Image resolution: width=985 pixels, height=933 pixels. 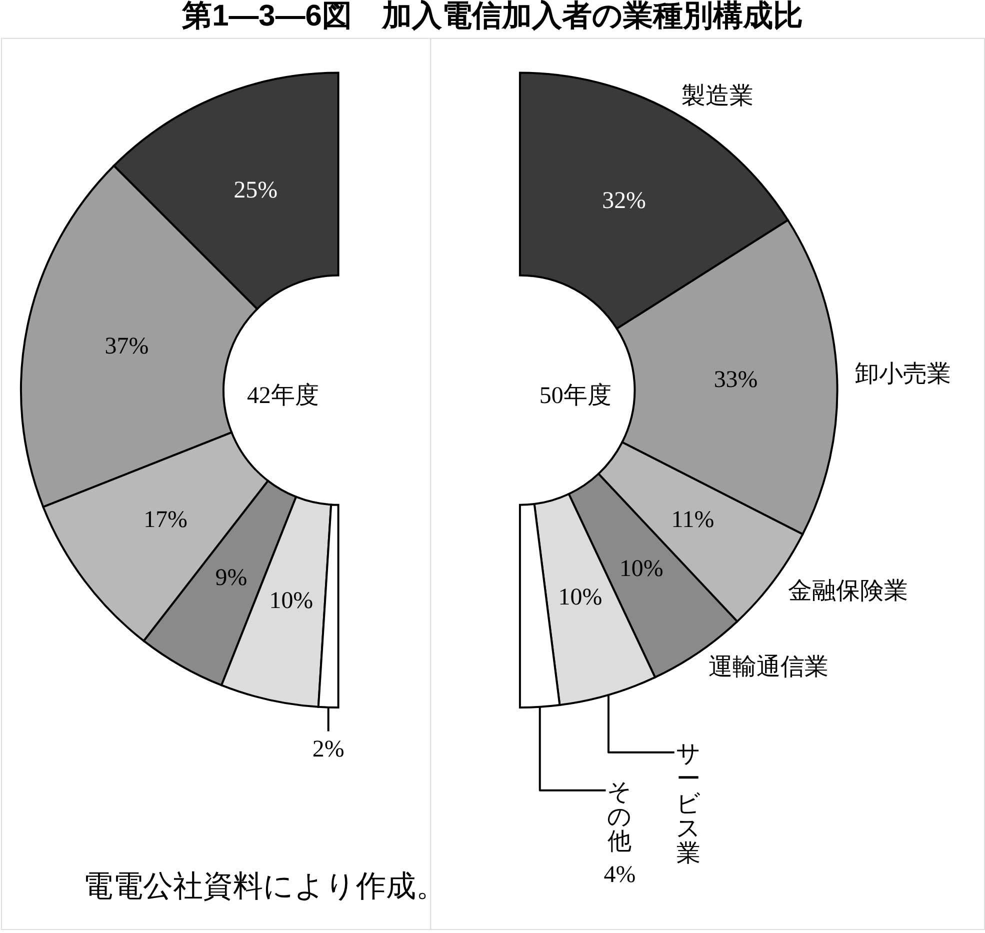 What do you see at coordinates (282, 396) in the screenshot?
I see `text: 42年度` at bounding box center [282, 396].